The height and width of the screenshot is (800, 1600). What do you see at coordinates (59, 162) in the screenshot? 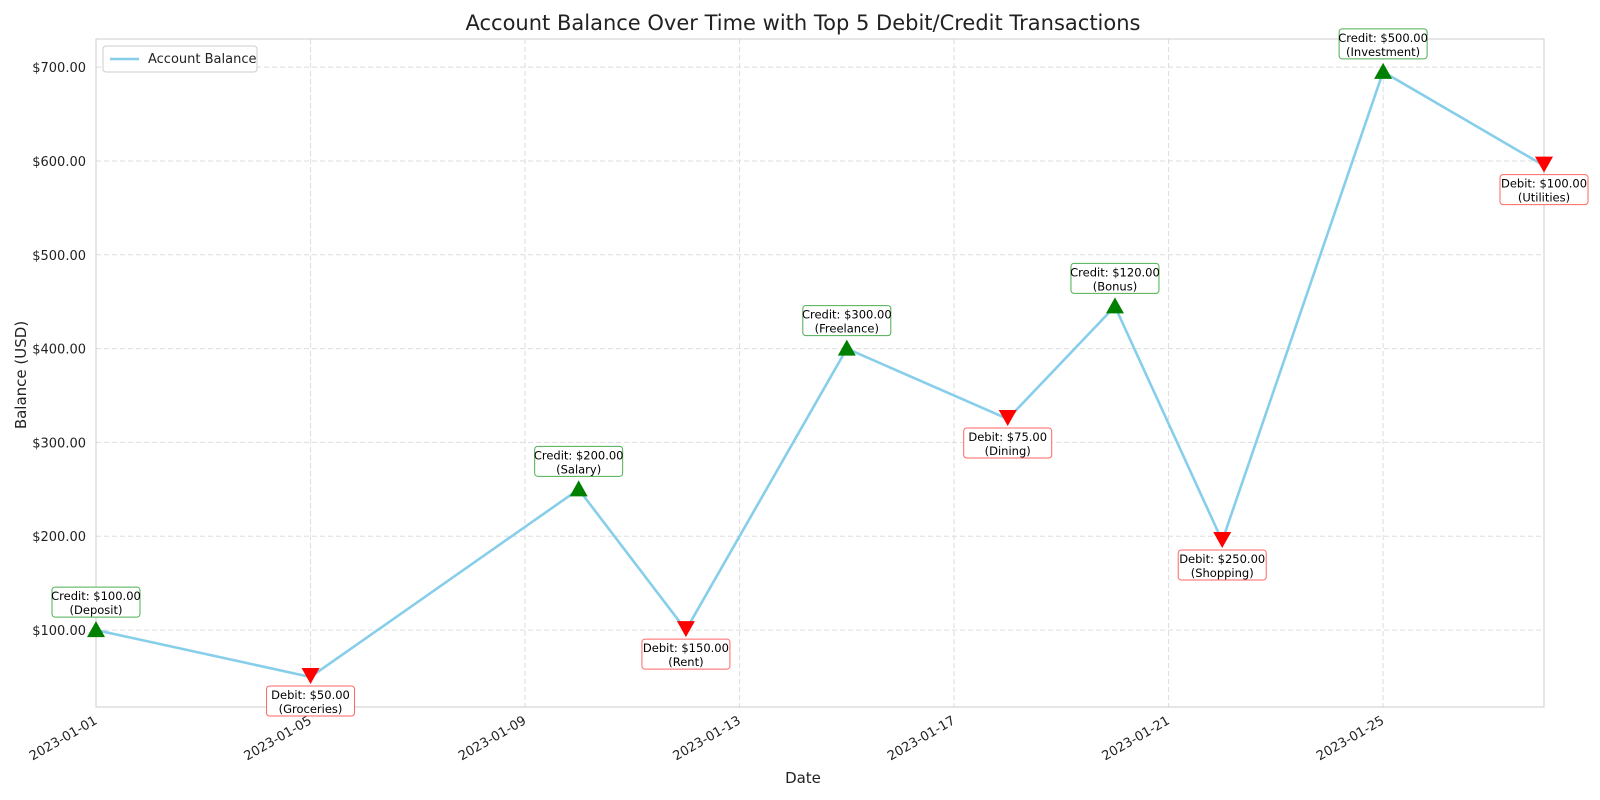
I see `y-tick-label: $600.00` at bounding box center [59, 162].